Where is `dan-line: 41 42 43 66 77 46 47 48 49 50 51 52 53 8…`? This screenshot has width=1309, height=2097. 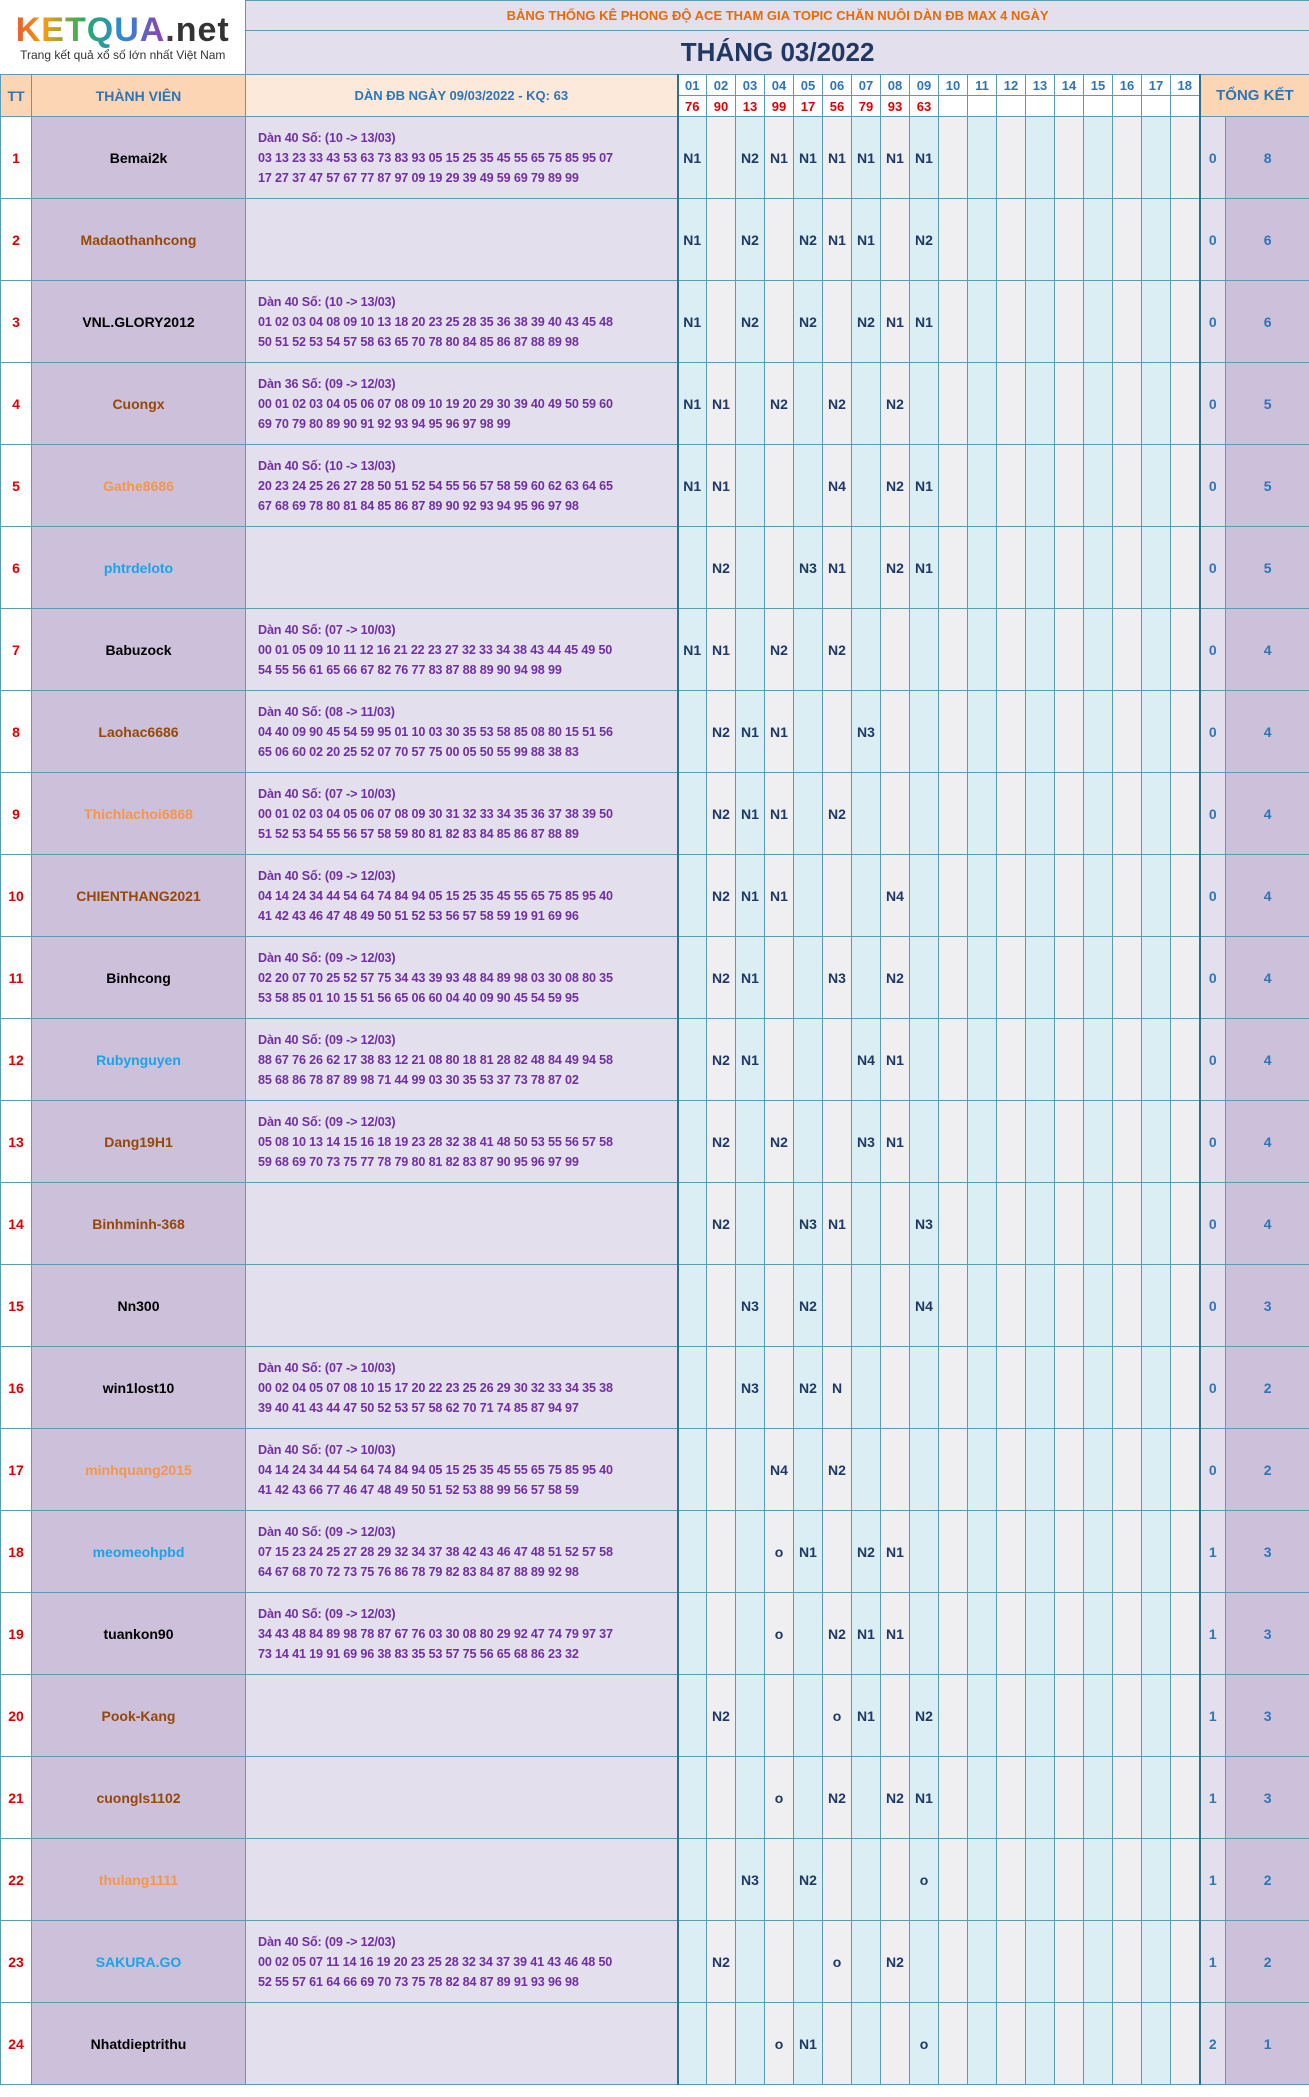
dan-line: 41 42 43 66 77 46 47 48 49 50 51 52 53 8… is located at coordinates (418, 1489).